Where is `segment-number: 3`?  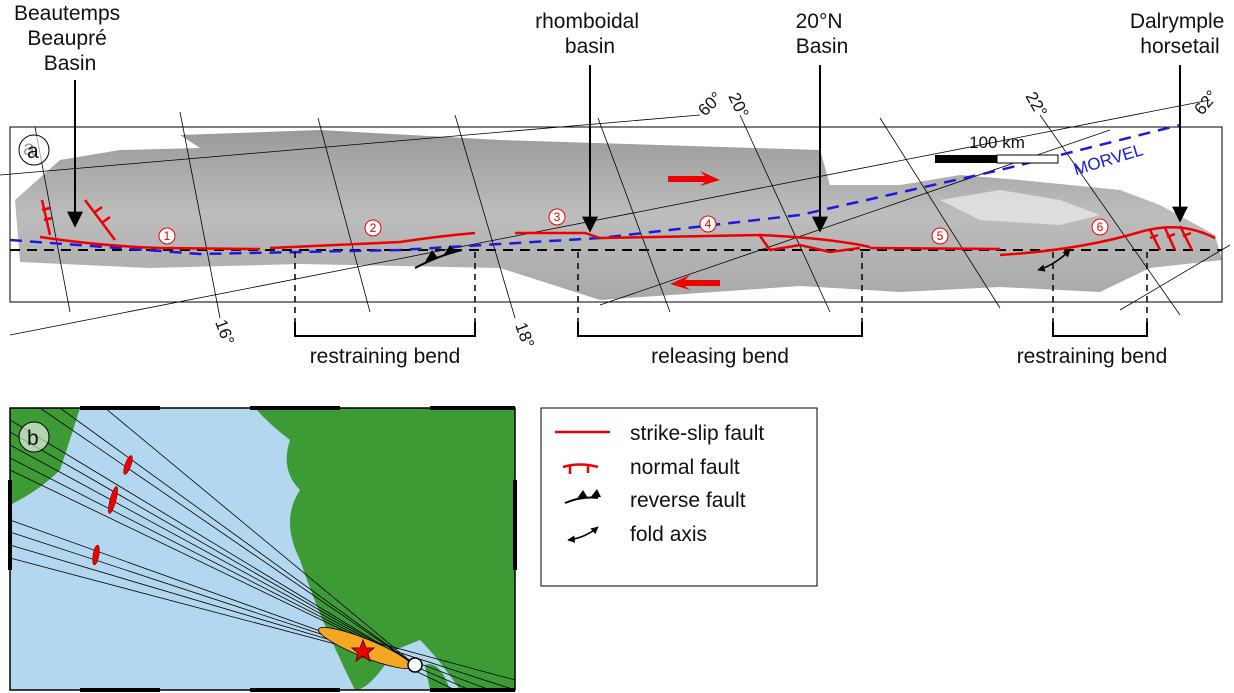
segment-number: 3 is located at coordinates (557, 217).